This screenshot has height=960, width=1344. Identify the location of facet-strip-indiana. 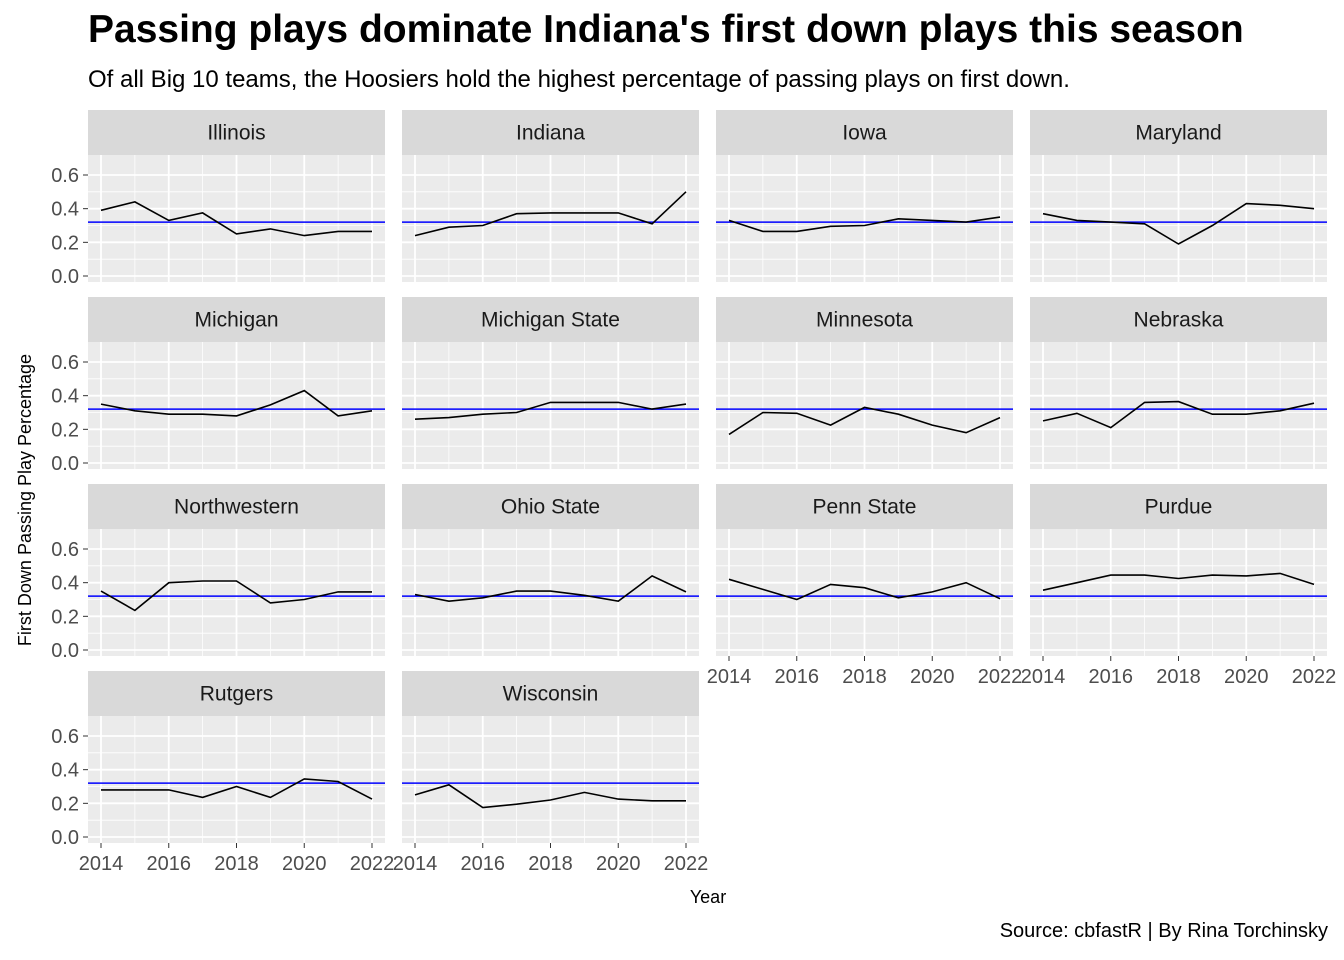
(550, 132).